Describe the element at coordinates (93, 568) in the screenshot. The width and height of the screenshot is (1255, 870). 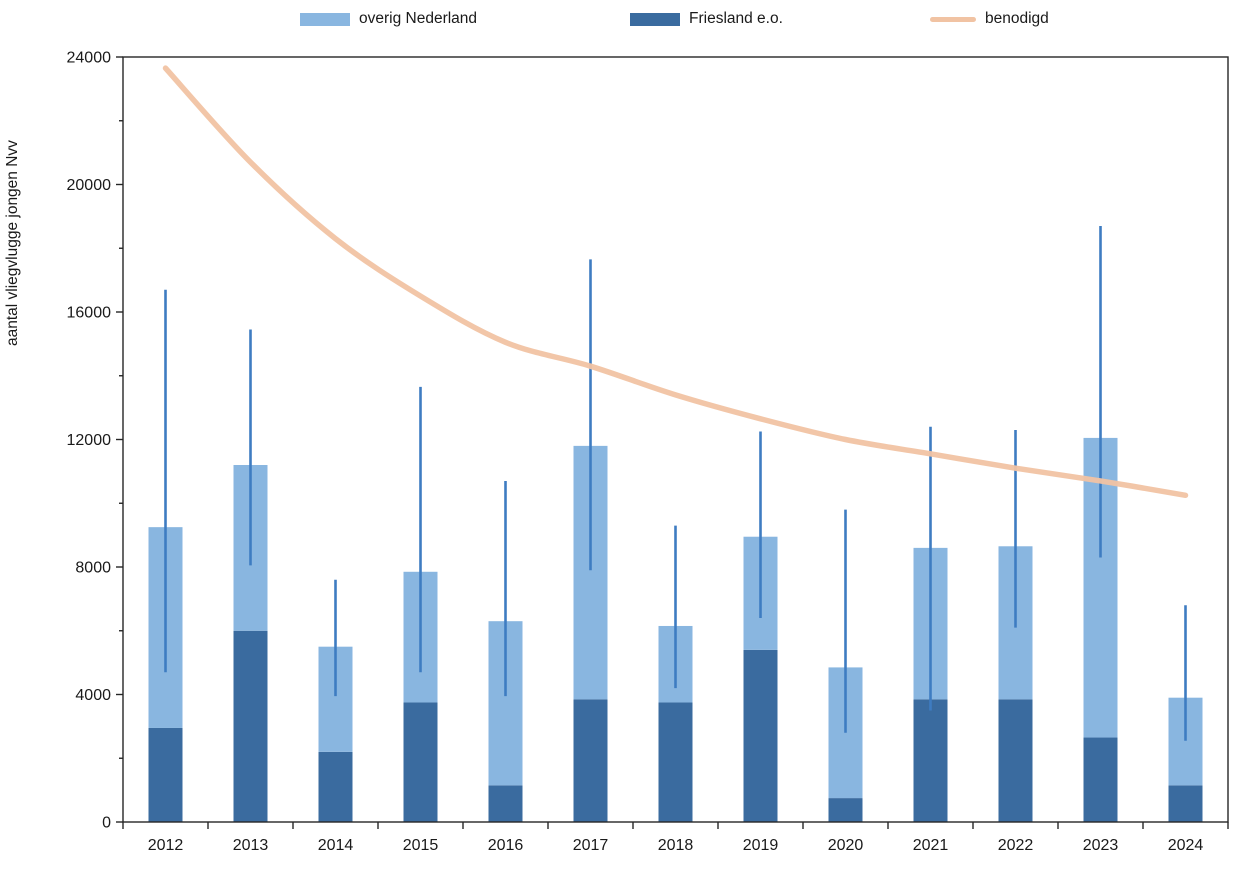
I see `y-tick-label: 8000` at that location.